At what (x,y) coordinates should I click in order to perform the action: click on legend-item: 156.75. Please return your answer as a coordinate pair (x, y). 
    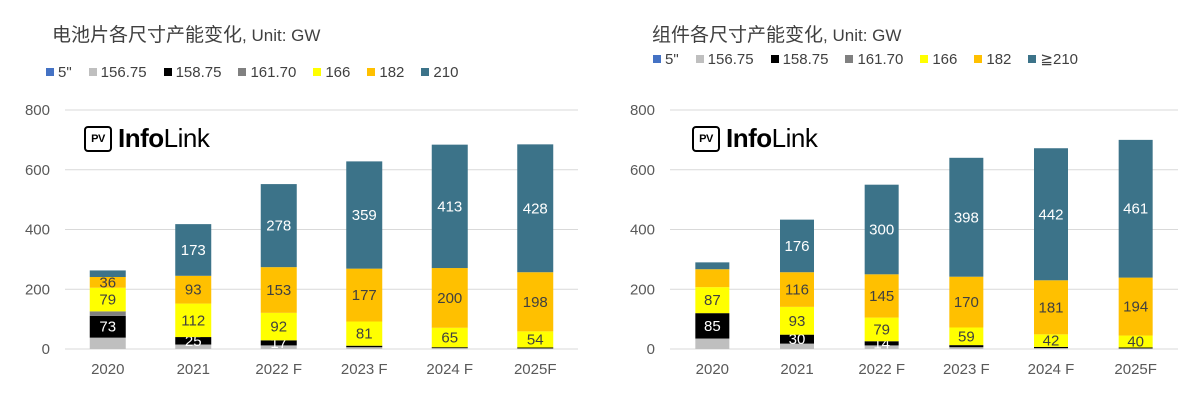
    Looking at the image, I should click on (724, 59).